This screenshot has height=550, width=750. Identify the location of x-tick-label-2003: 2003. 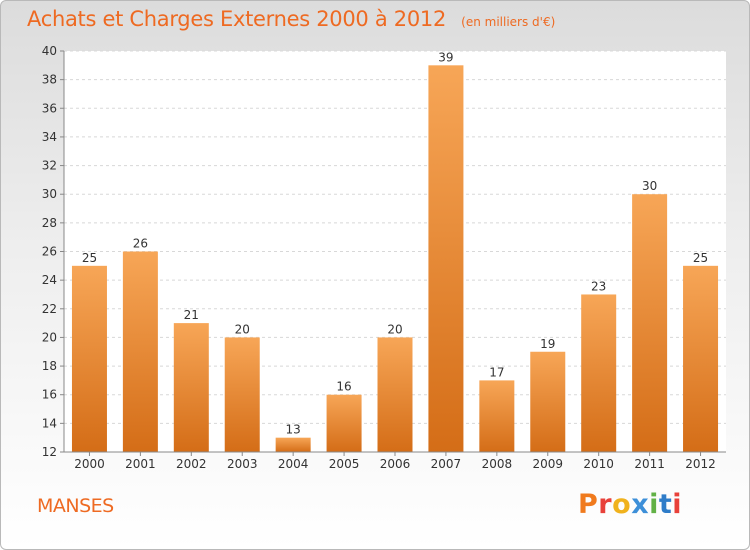
(242, 464).